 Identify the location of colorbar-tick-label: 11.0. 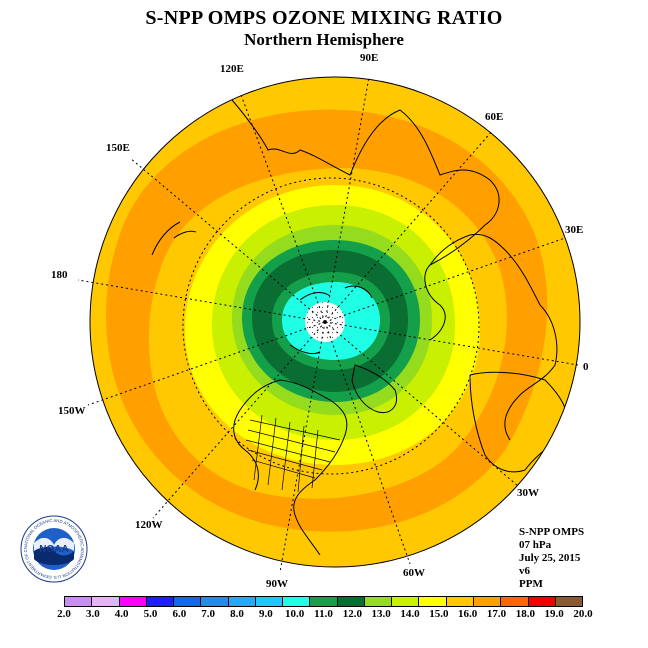
(323, 614).